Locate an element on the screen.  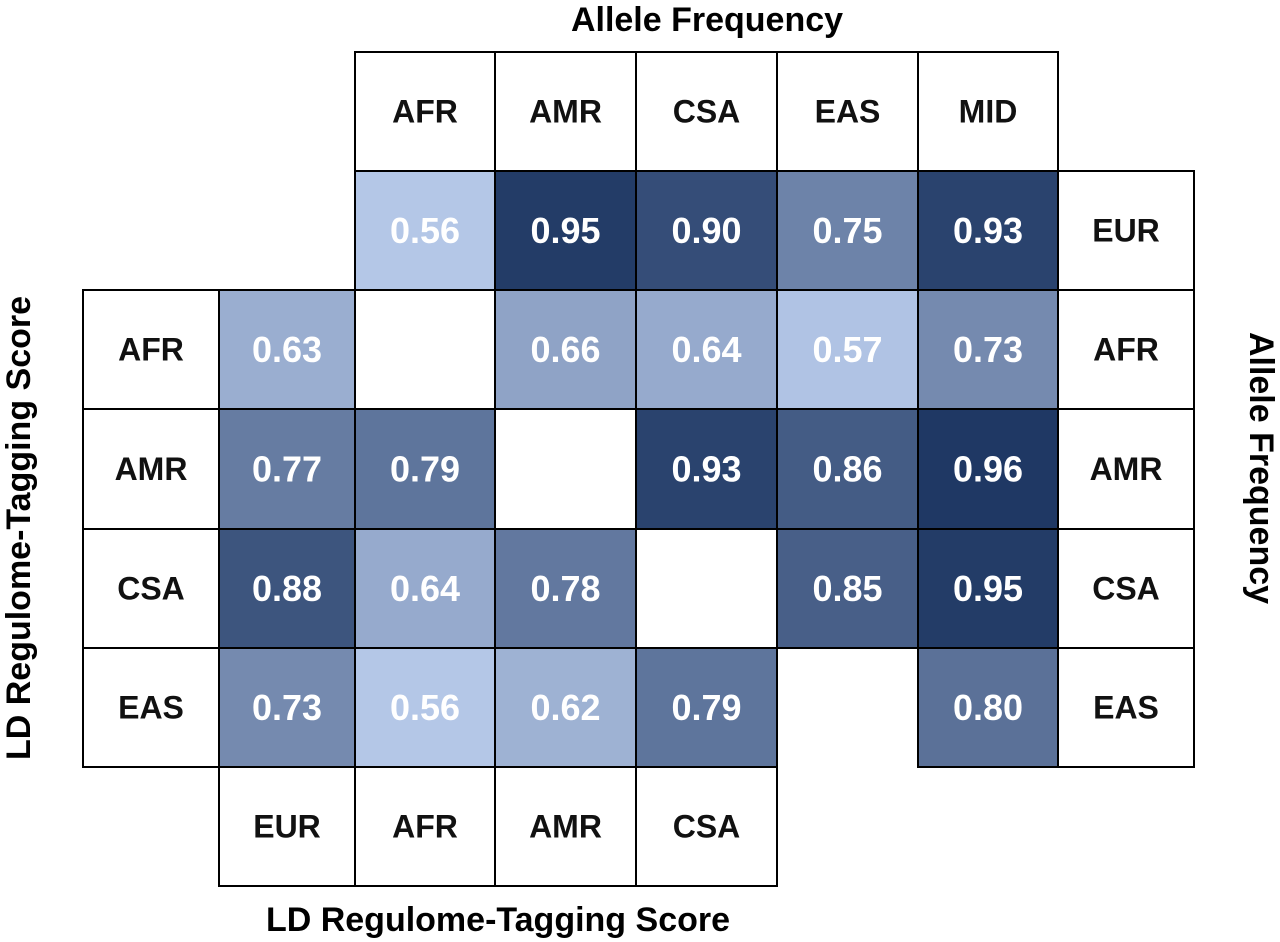
heatmap-value-label: 0.88 is located at coordinates (287, 588).